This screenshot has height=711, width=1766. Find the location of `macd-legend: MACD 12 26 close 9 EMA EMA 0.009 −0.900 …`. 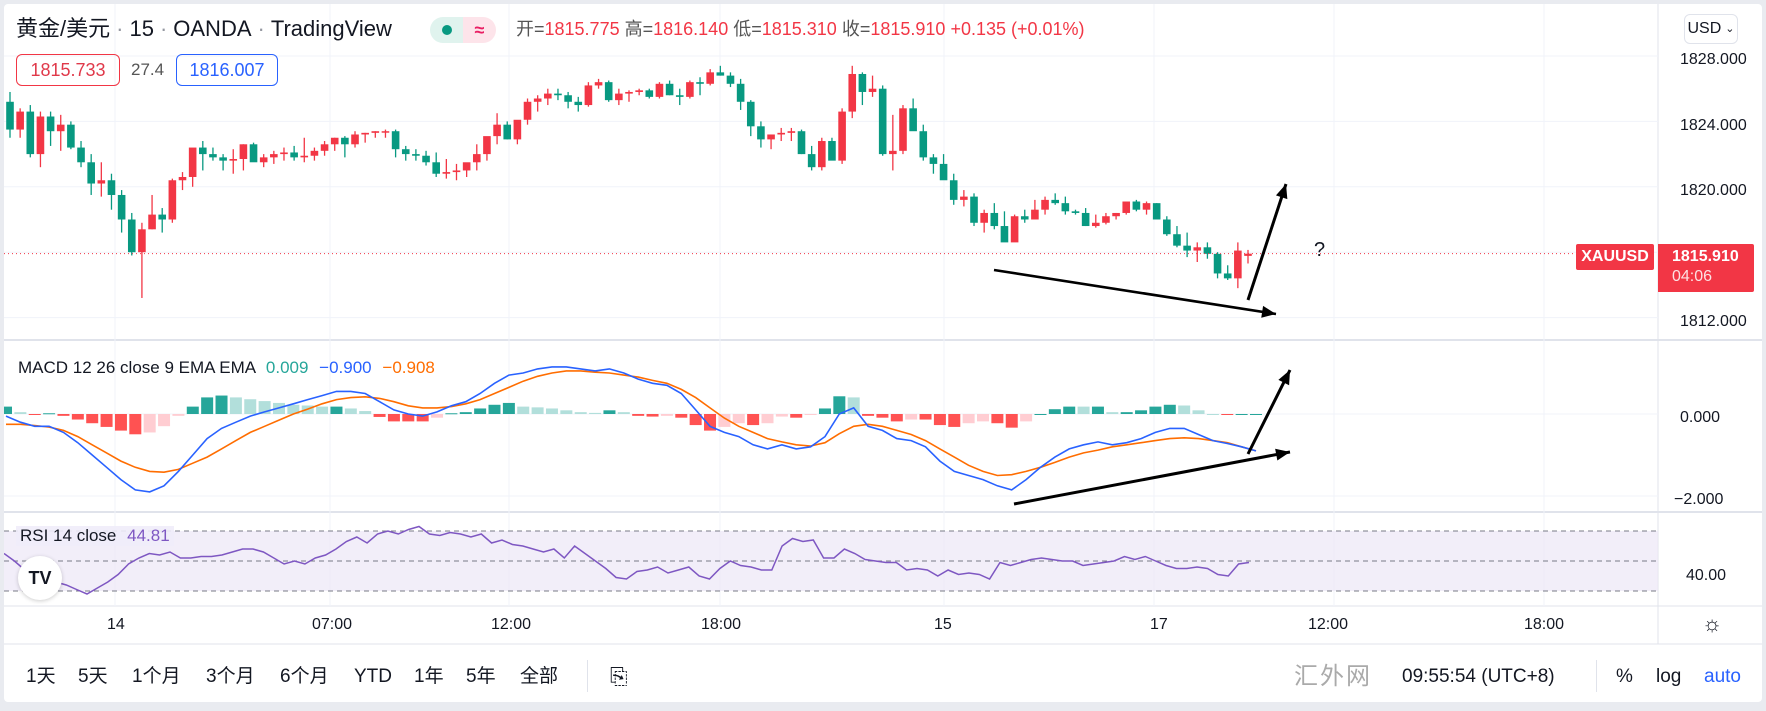

macd-legend: MACD 12 26 close 9 EMA EMA 0.009 −0.900 … is located at coordinates (226, 368).